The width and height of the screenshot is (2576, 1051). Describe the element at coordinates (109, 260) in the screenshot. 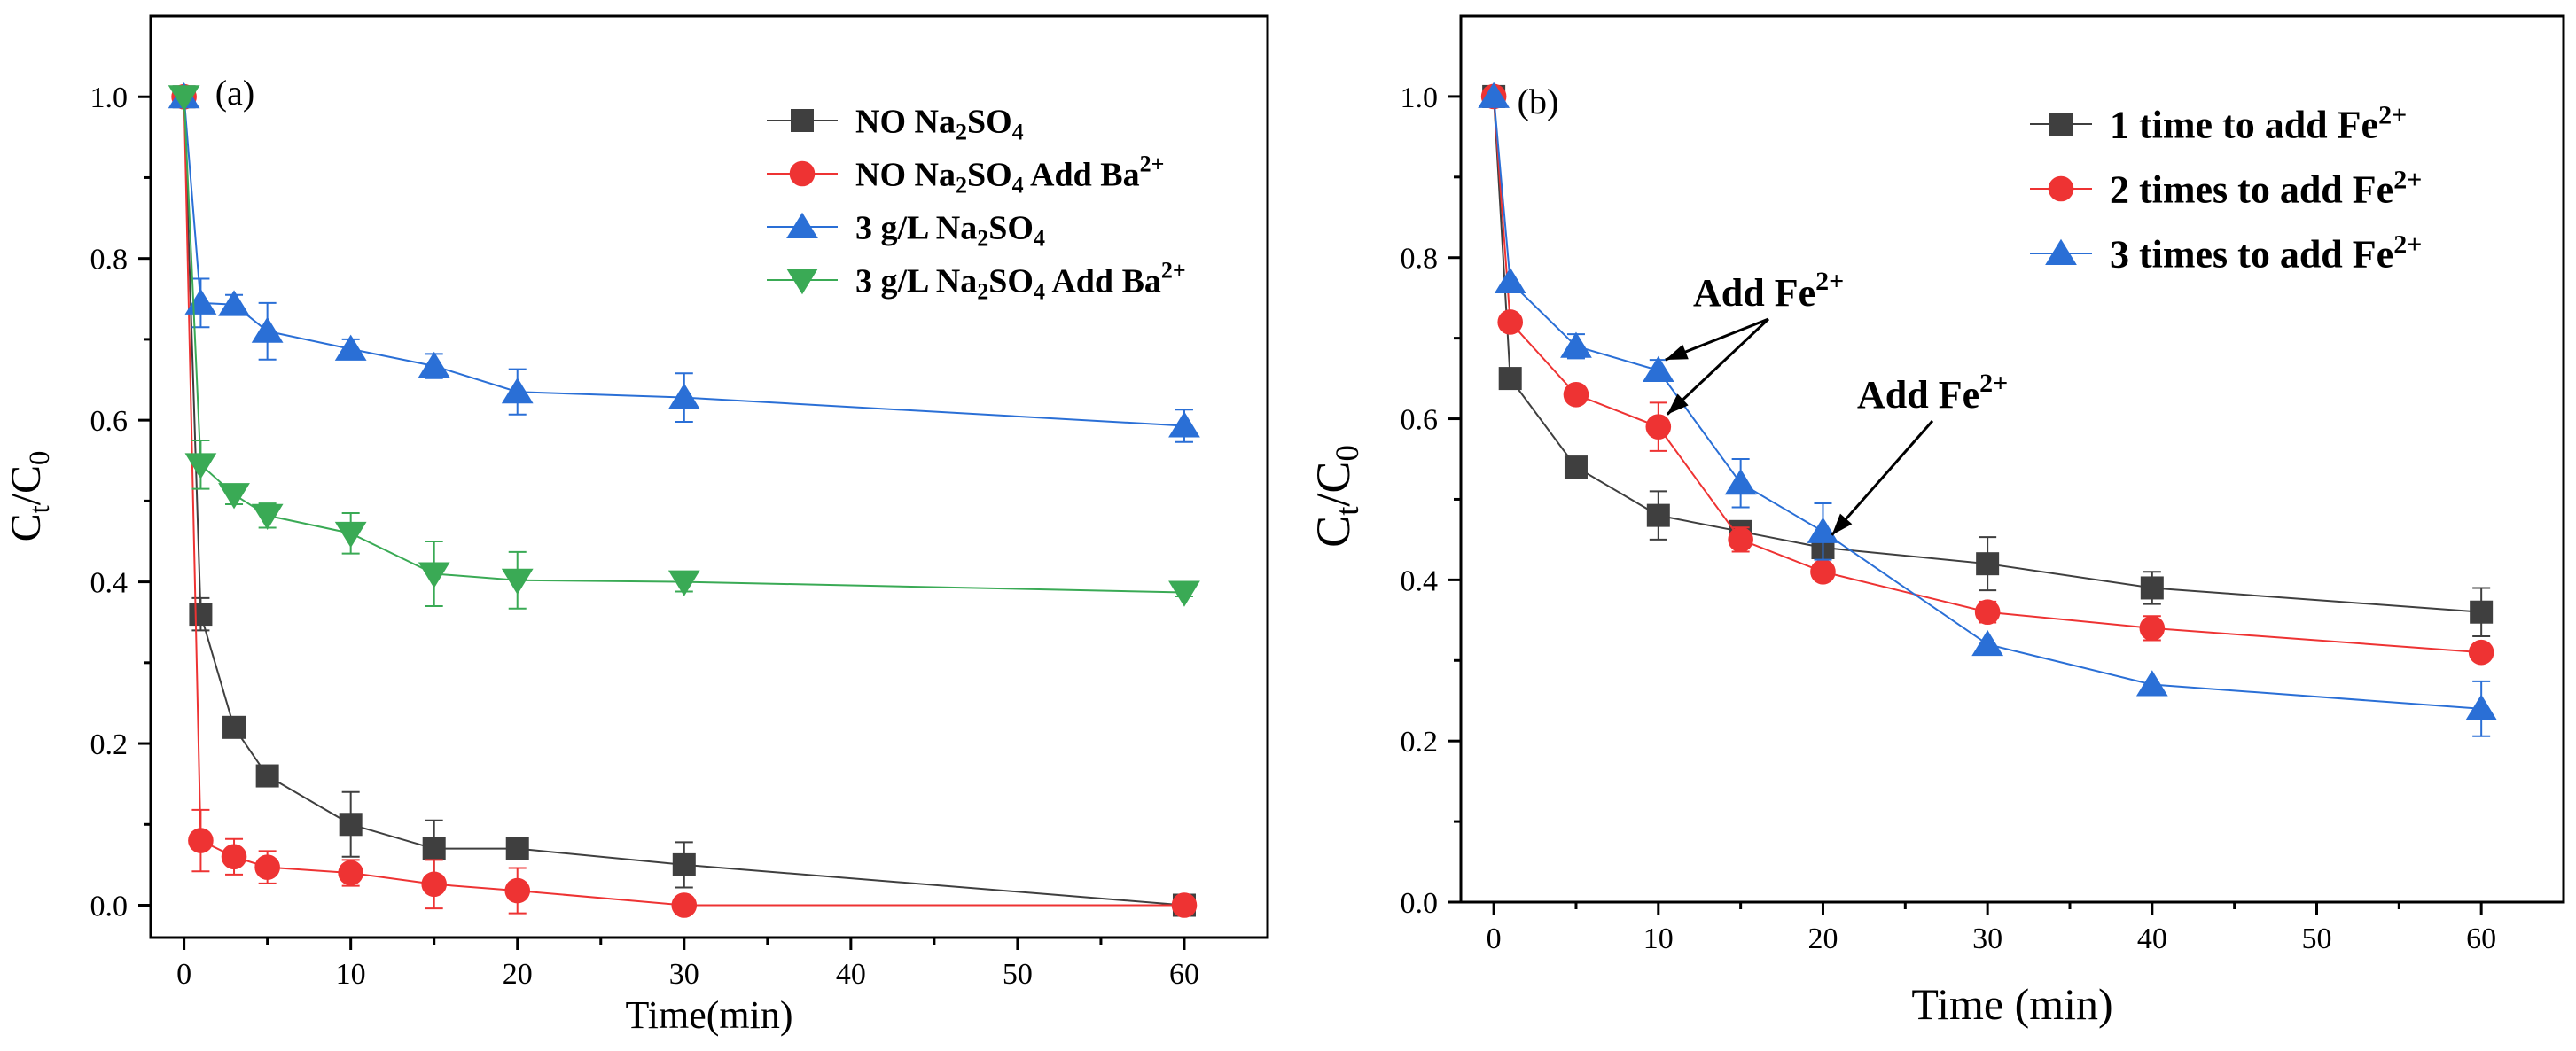

I see `y-tick-label: 0.8` at that location.